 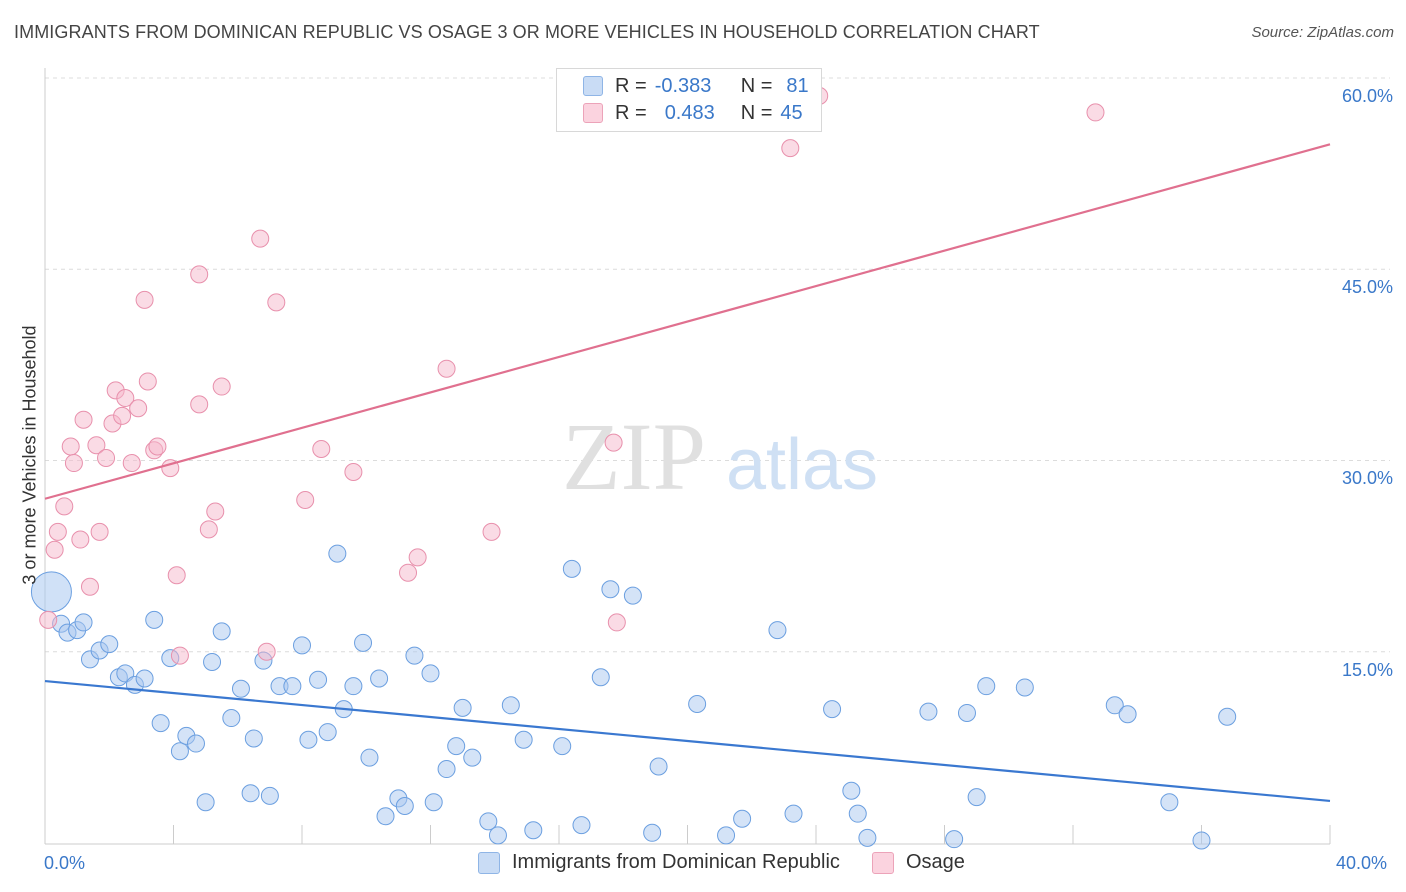 I want to click on y-tick-label-45: 45.0%, so click(x=1367, y=287).